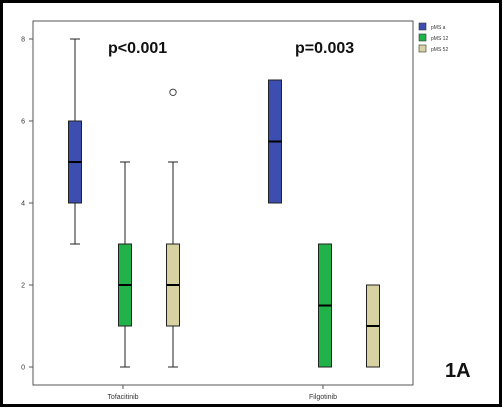 Image resolution: width=502 pixels, height=410 pixels. What do you see at coordinates (323, 397) in the screenshot?
I see `x-category-label: Filgotinib` at bounding box center [323, 397].